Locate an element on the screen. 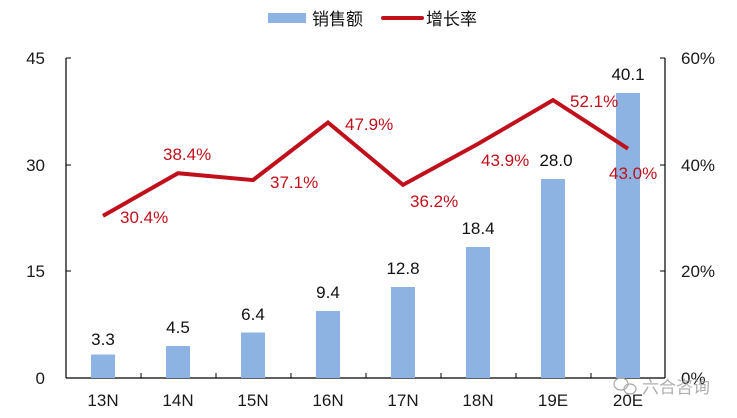 This screenshot has width=737, height=418. rate-label-14N: 38.4% is located at coordinates (187, 154).